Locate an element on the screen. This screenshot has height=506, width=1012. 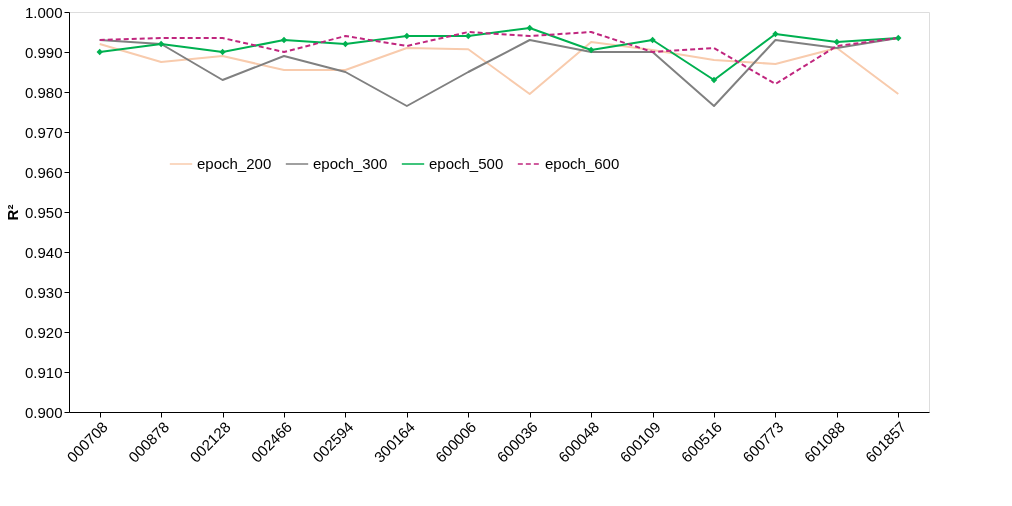
y-tick-label: 0.990 is located at coordinates (43, 52).